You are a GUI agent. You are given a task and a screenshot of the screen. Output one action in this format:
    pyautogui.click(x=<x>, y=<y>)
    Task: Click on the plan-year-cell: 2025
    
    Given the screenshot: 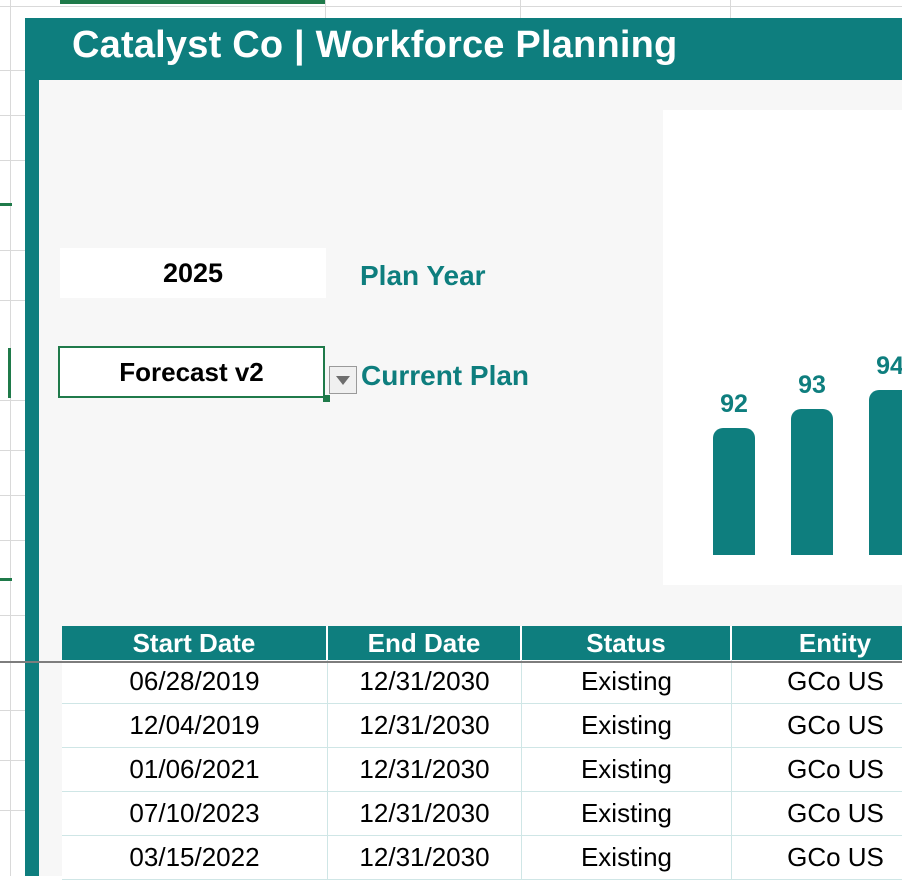 What is the action you would take?
    pyautogui.click(x=193, y=273)
    